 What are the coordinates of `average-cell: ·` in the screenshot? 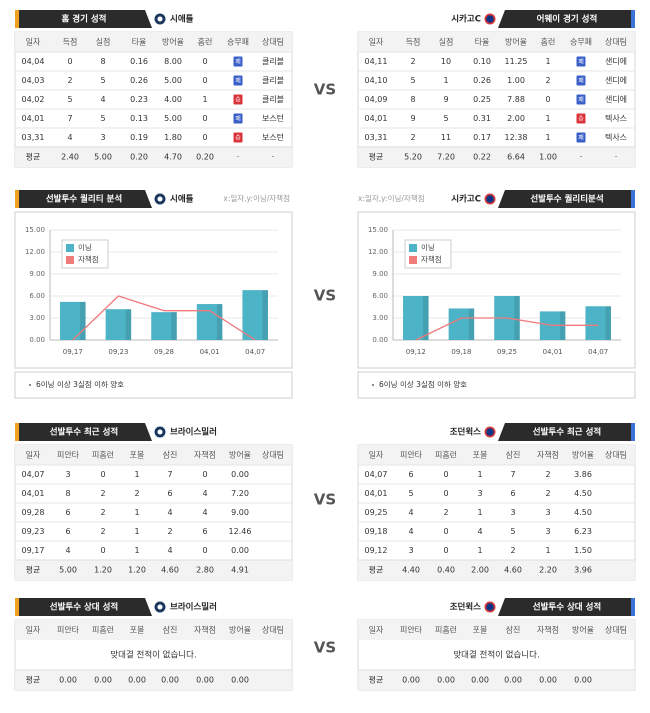 It's located at (238, 157).